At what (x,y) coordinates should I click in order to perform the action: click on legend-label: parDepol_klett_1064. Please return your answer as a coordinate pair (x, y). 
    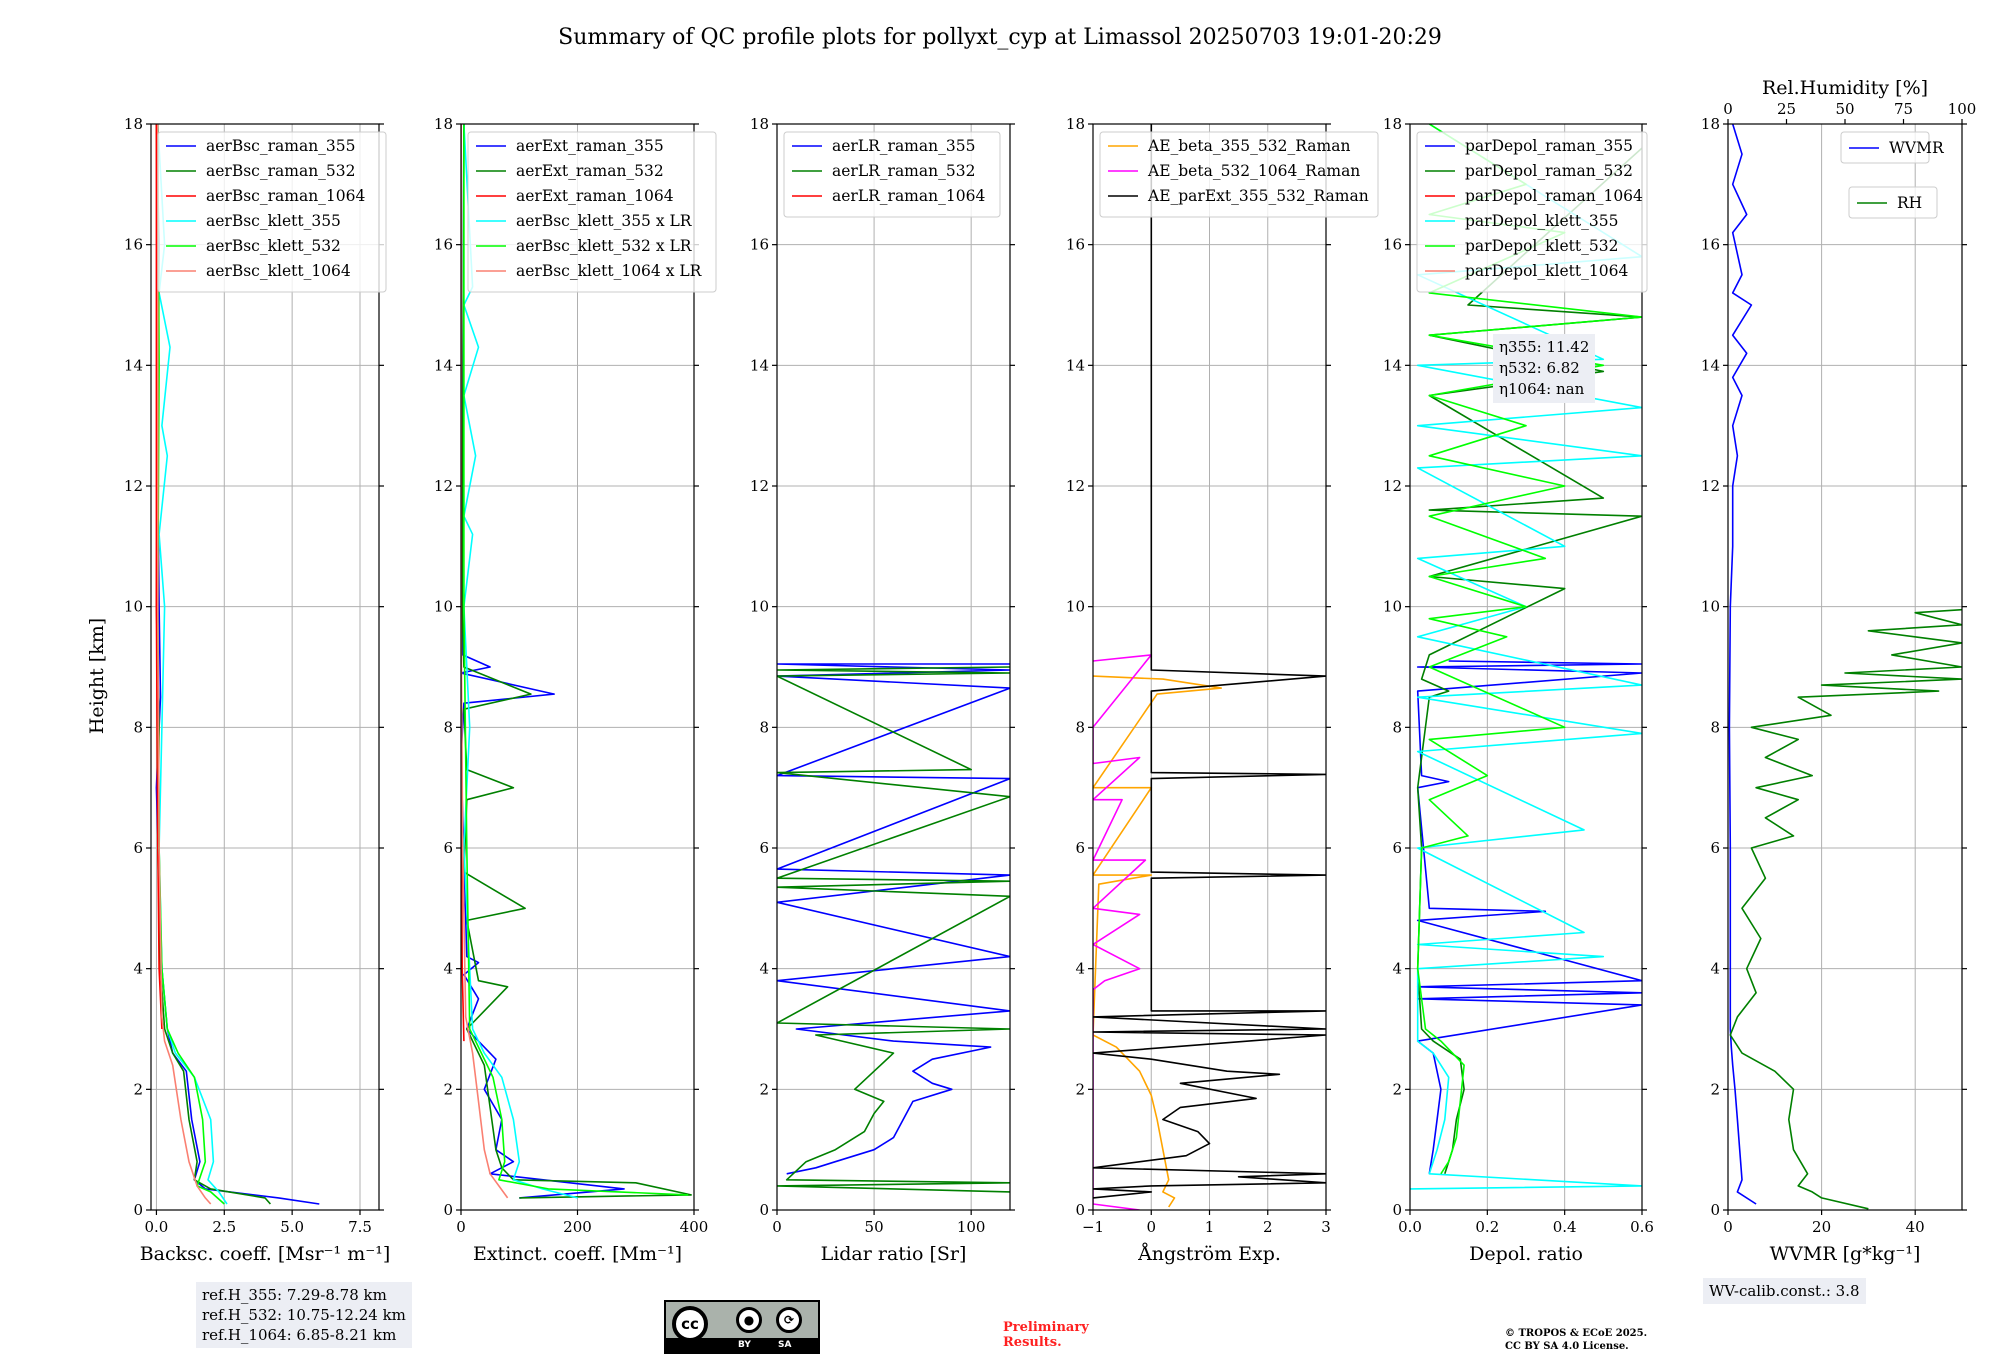
    Looking at the image, I should click on (1546, 271).